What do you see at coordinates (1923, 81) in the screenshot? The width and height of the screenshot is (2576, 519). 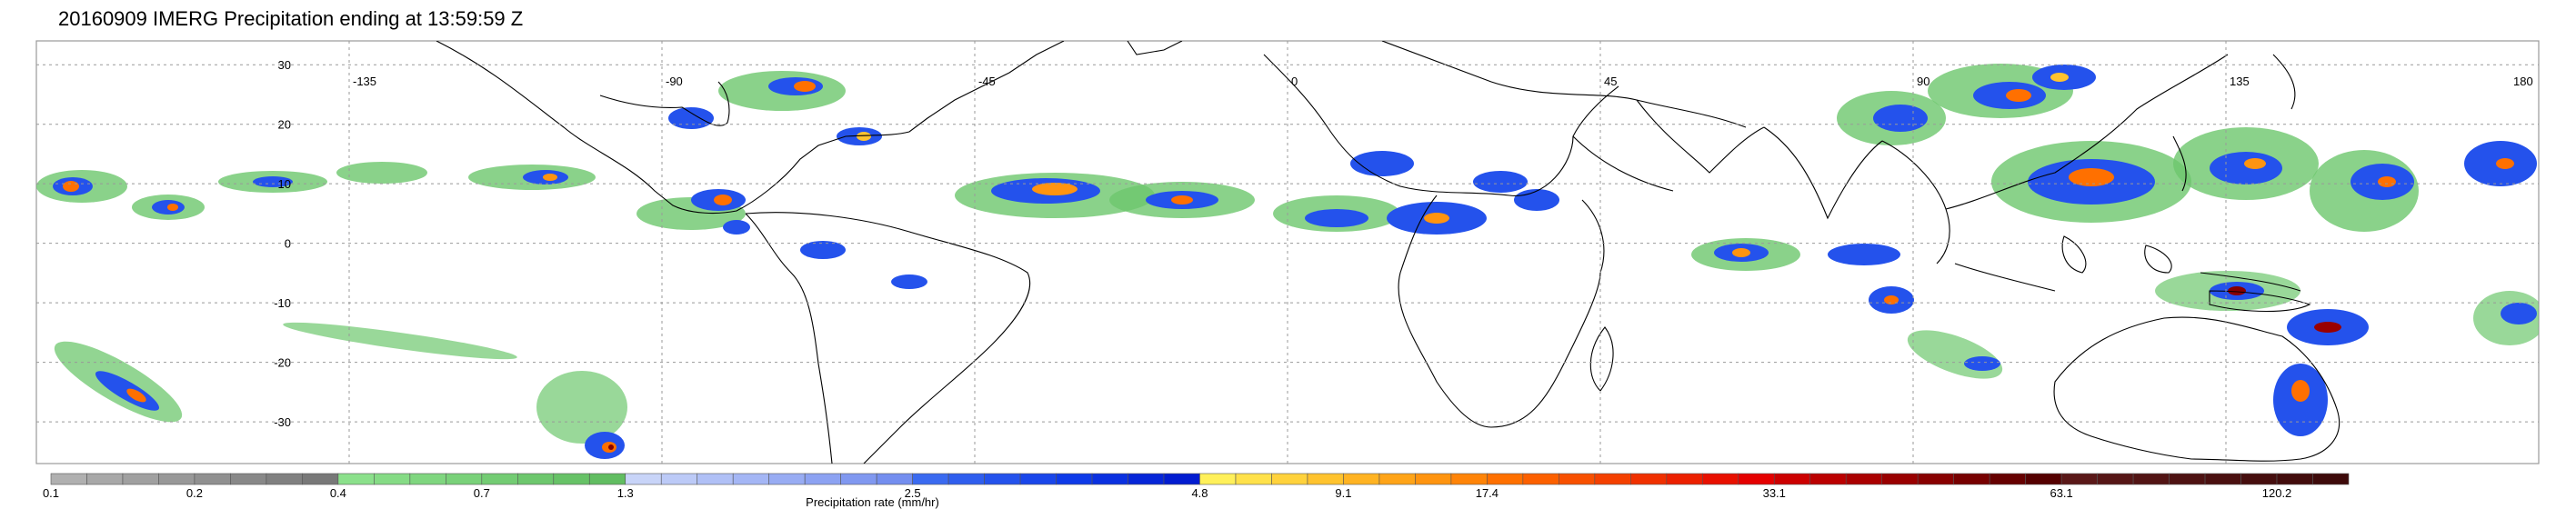 I see `lon-label: 90` at bounding box center [1923, 81].